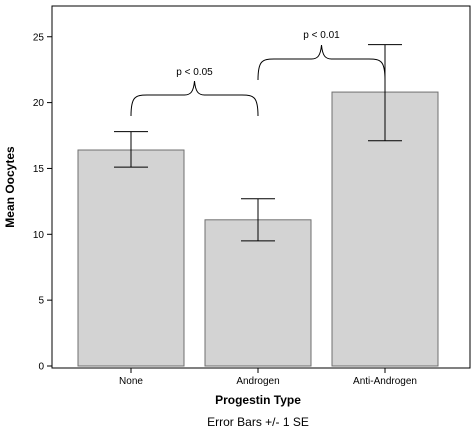 The width and height of the screenshot is (474, 431). I want to click on y-tick-label: 10, so click(39, 235).